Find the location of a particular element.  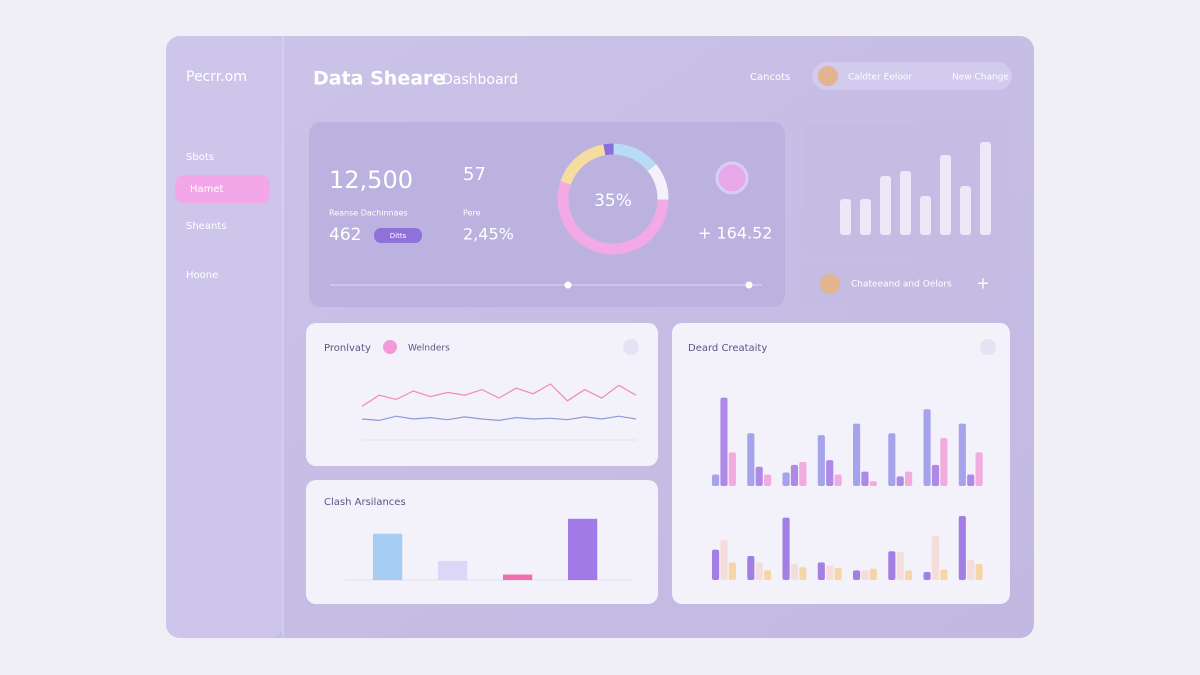

line-panel is located at coordinates (482, 394).